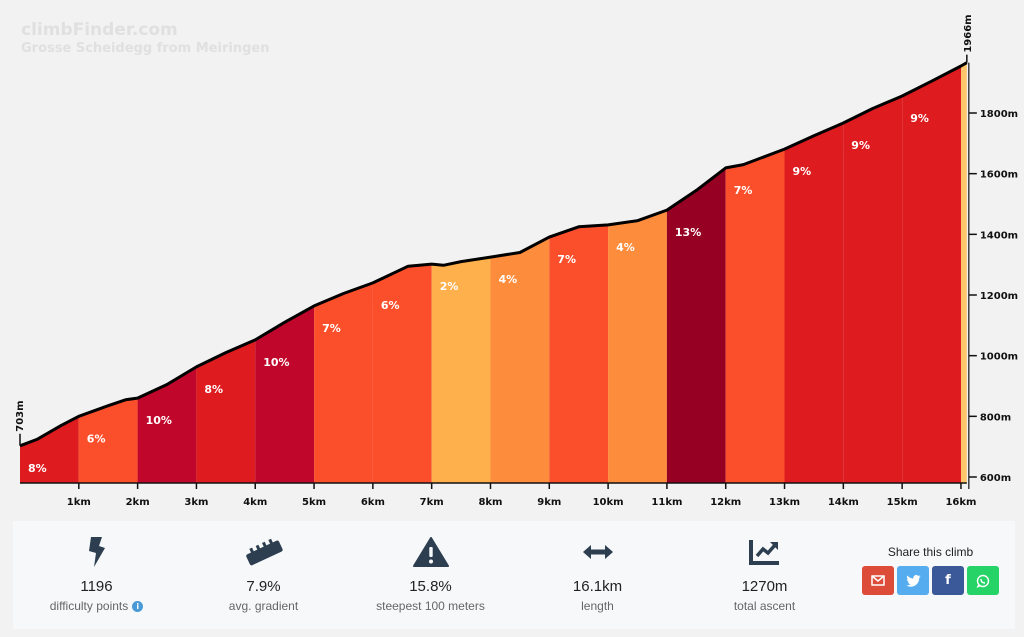 The width and height of the screenshot is (1024, 637). I want to click on stat-value: 7.9%, so click(263, 586).